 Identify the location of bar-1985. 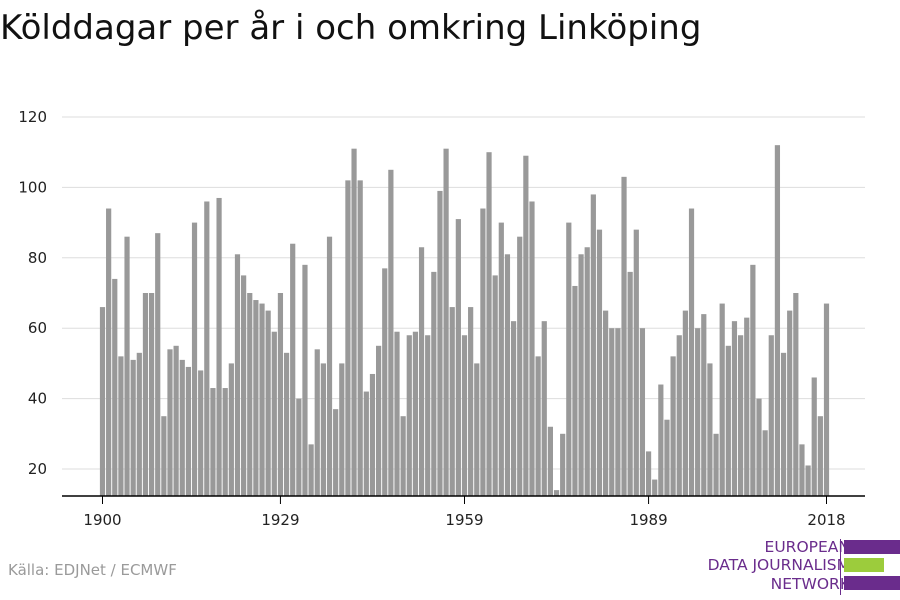
(624, 336).